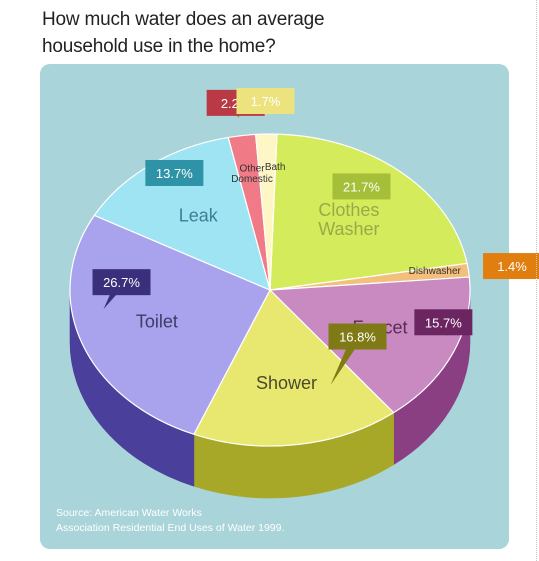 This screenshot has height=561, width=539. I want to click on slice-label-toilet: Toilet, so click(157, 322).